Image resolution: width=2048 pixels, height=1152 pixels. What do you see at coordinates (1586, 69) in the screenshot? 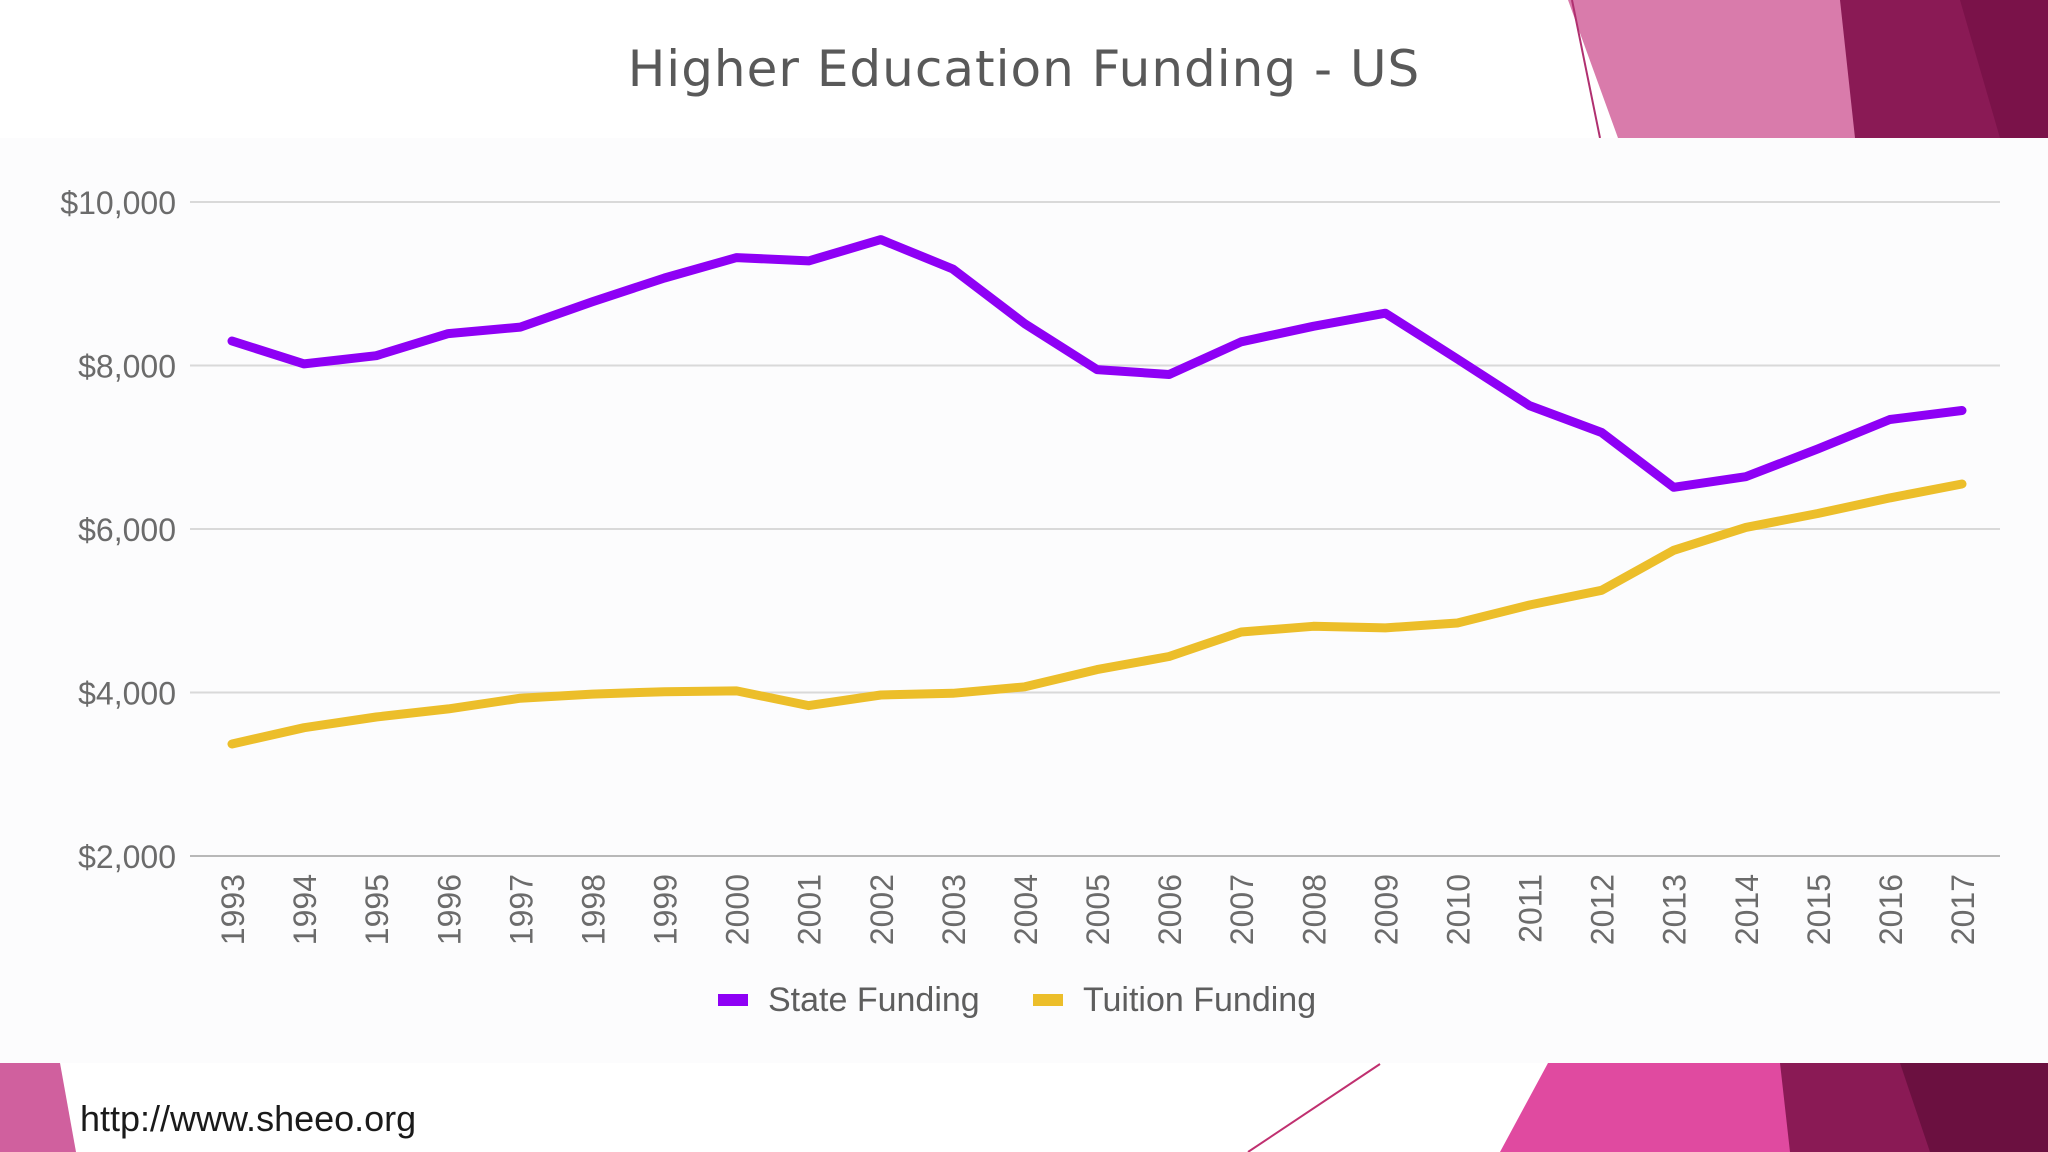
I see `top-right-accent-line` at bounding box center [1586, 69].